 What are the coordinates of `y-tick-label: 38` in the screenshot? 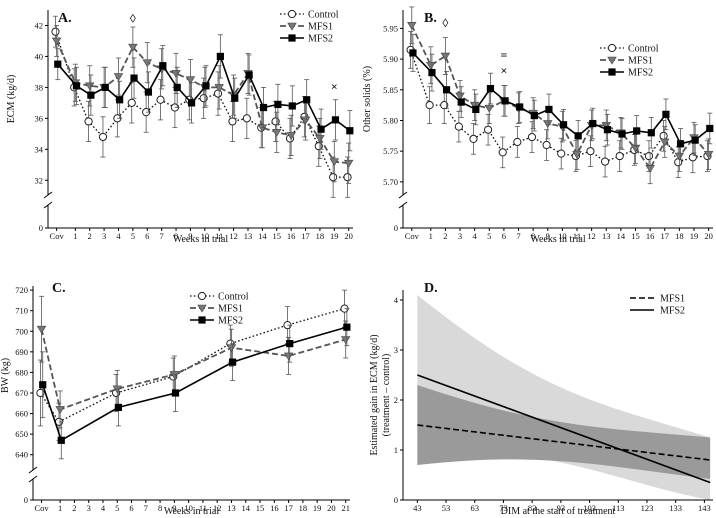 It's located at (39, 87).